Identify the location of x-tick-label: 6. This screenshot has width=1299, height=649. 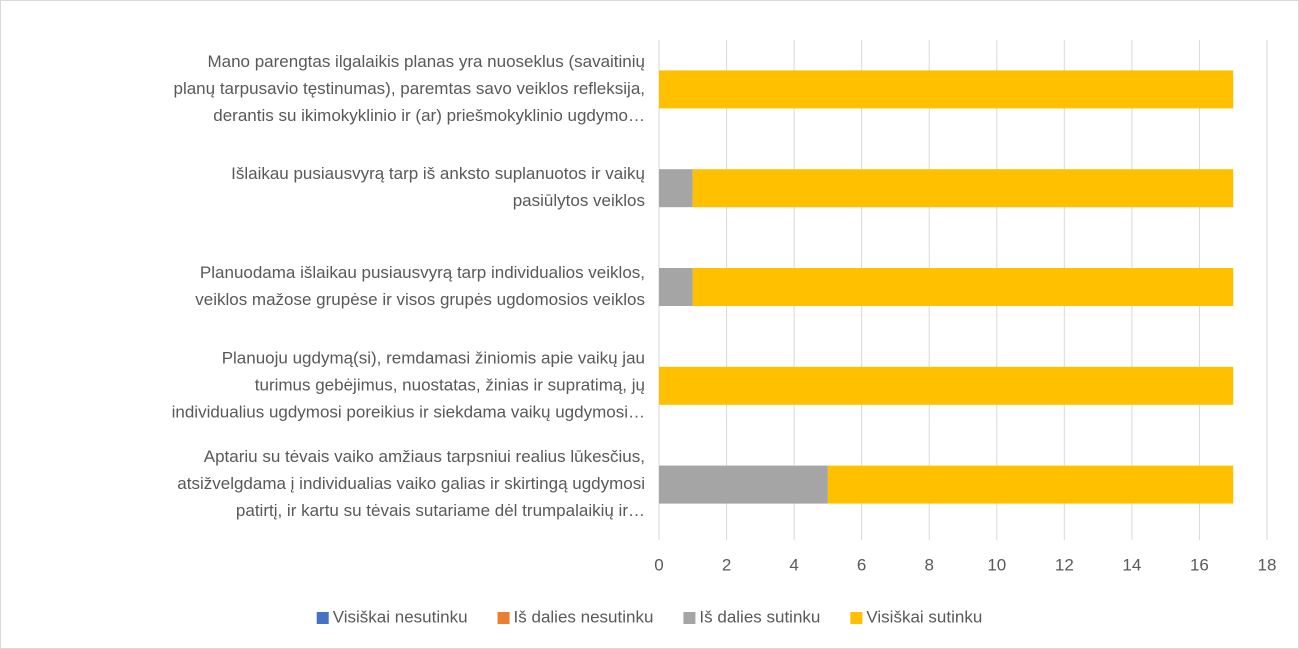
(861, 564).